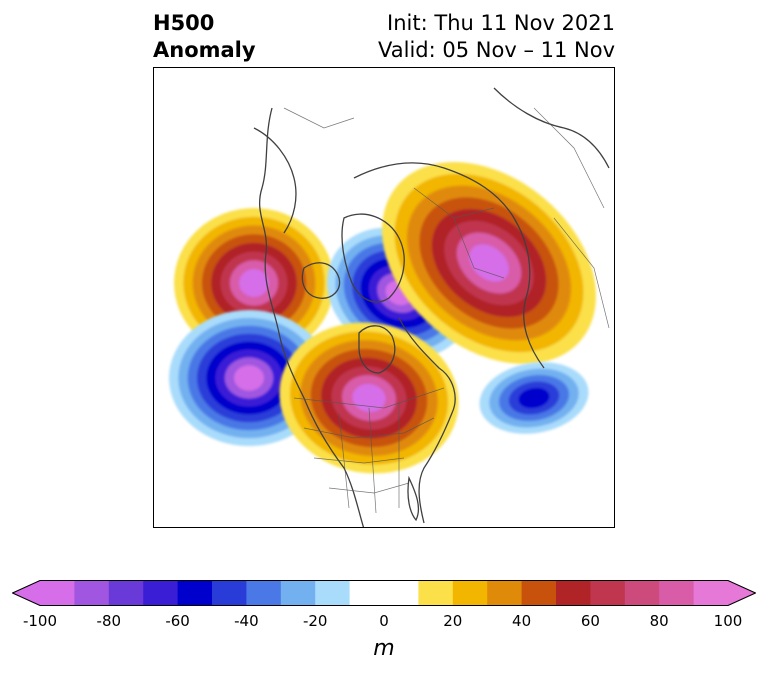  I want to click on coastline-north-america-east, so click(427, 420).